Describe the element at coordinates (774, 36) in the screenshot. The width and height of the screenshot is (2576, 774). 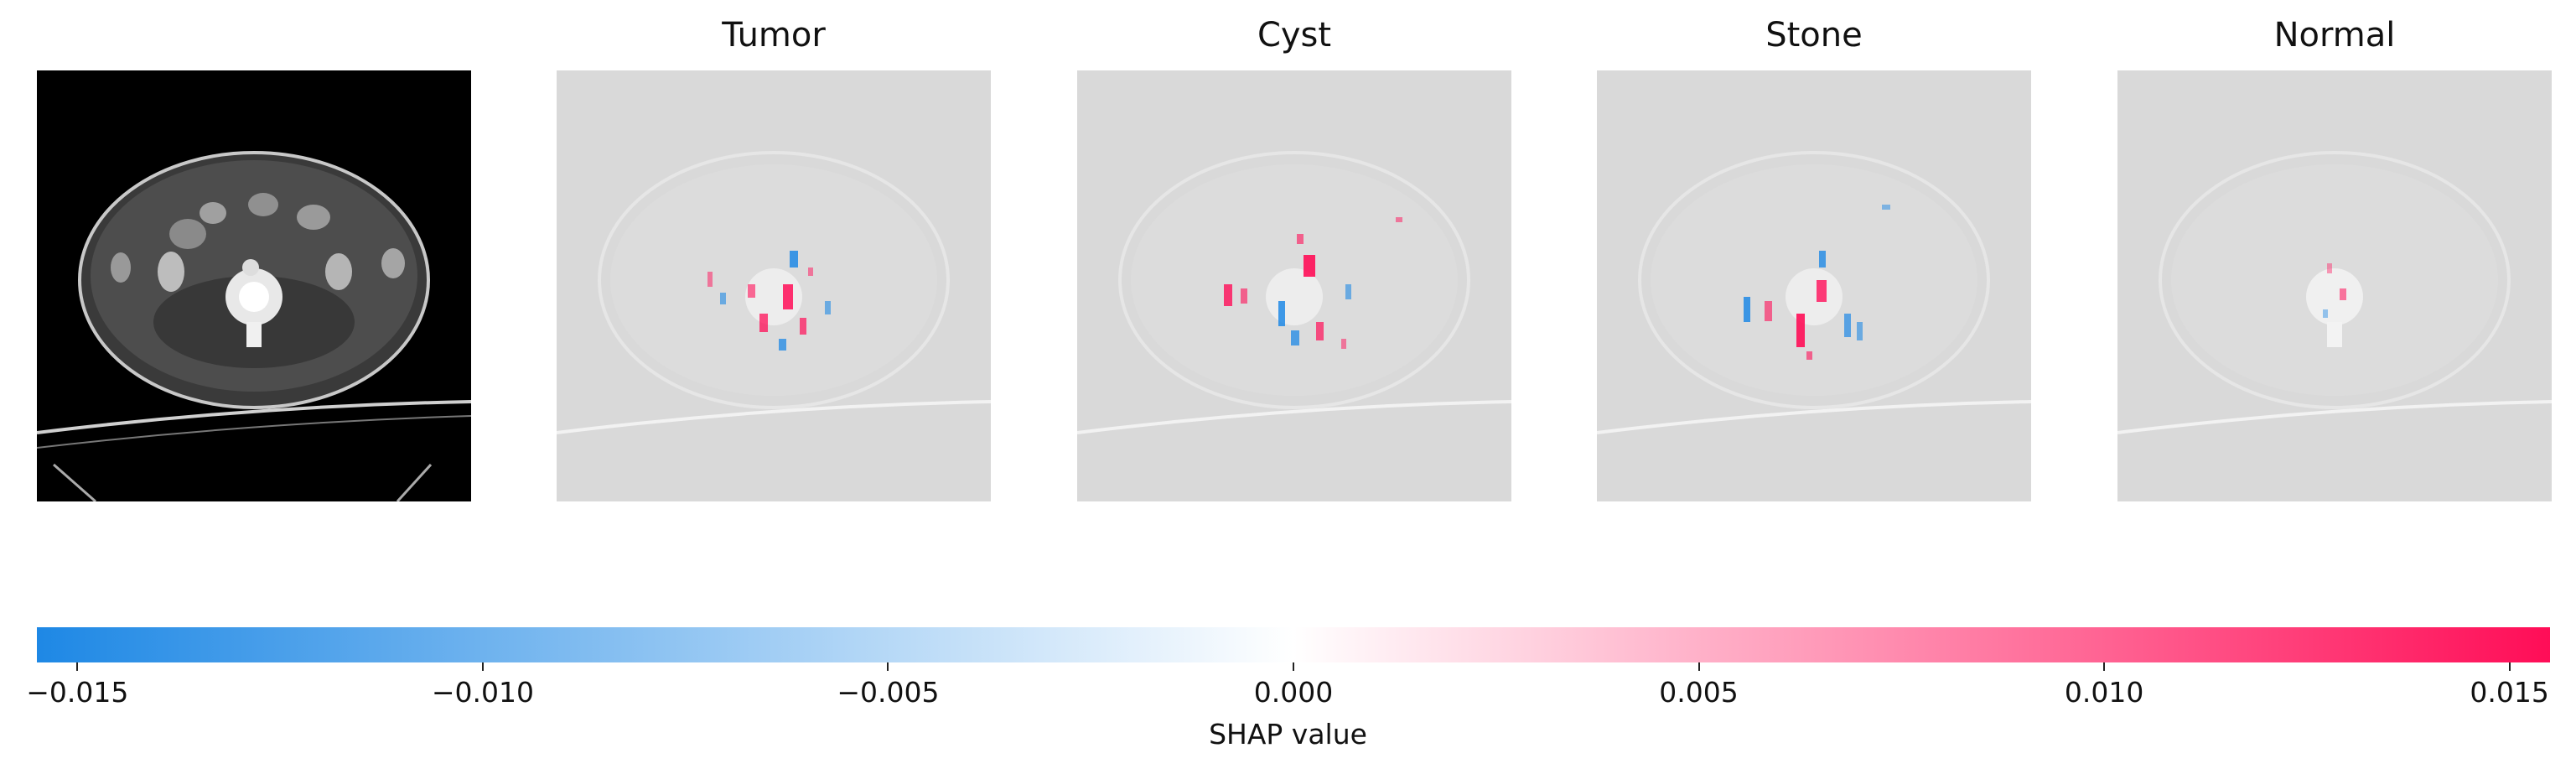
I see `panel-title-tumor: Tumor` at that location.